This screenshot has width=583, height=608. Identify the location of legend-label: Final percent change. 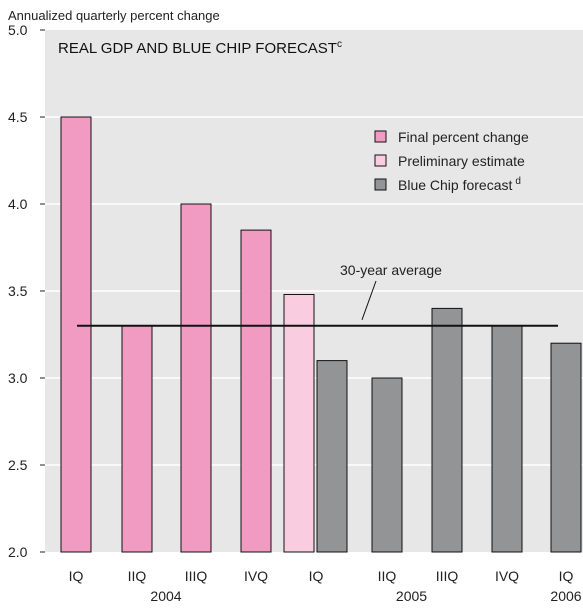
(463, 137).